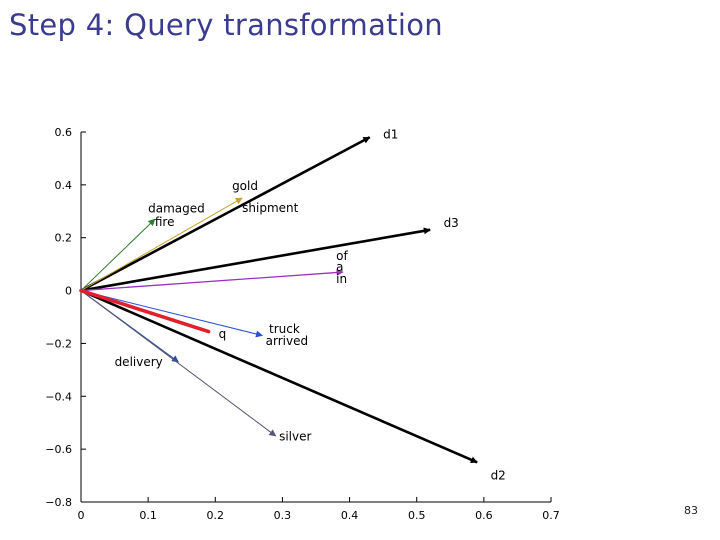 This screenshot has height=540, width=720. Describe the element at coordinates (341, 279) in the screenshot. I see `vector-label: in` at that location.